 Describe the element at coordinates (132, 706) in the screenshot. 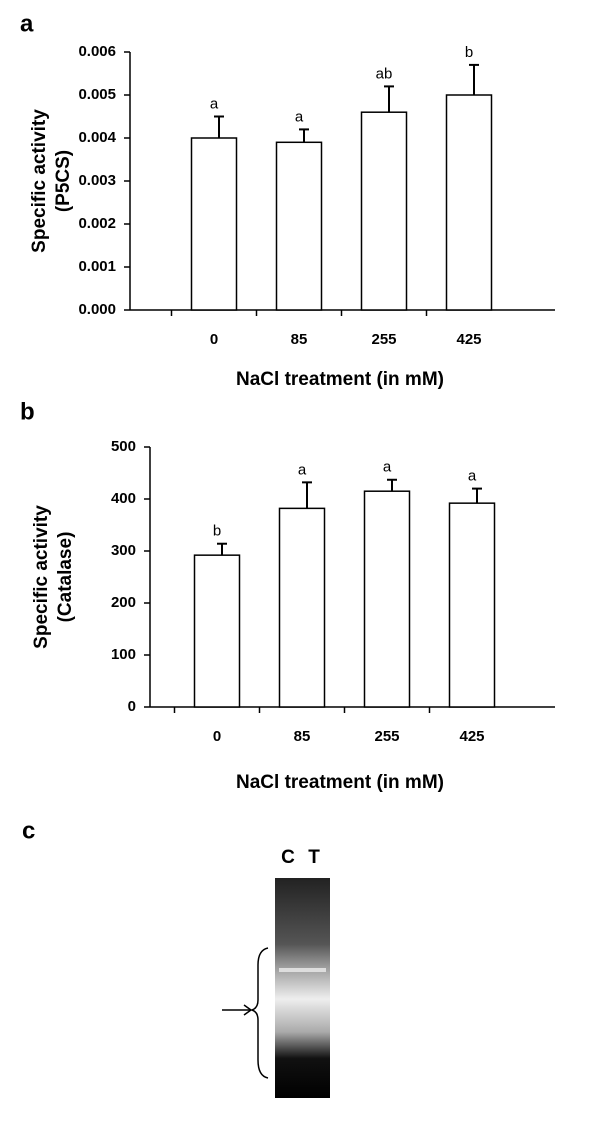

I see `y-tick-label: 0` at that location.